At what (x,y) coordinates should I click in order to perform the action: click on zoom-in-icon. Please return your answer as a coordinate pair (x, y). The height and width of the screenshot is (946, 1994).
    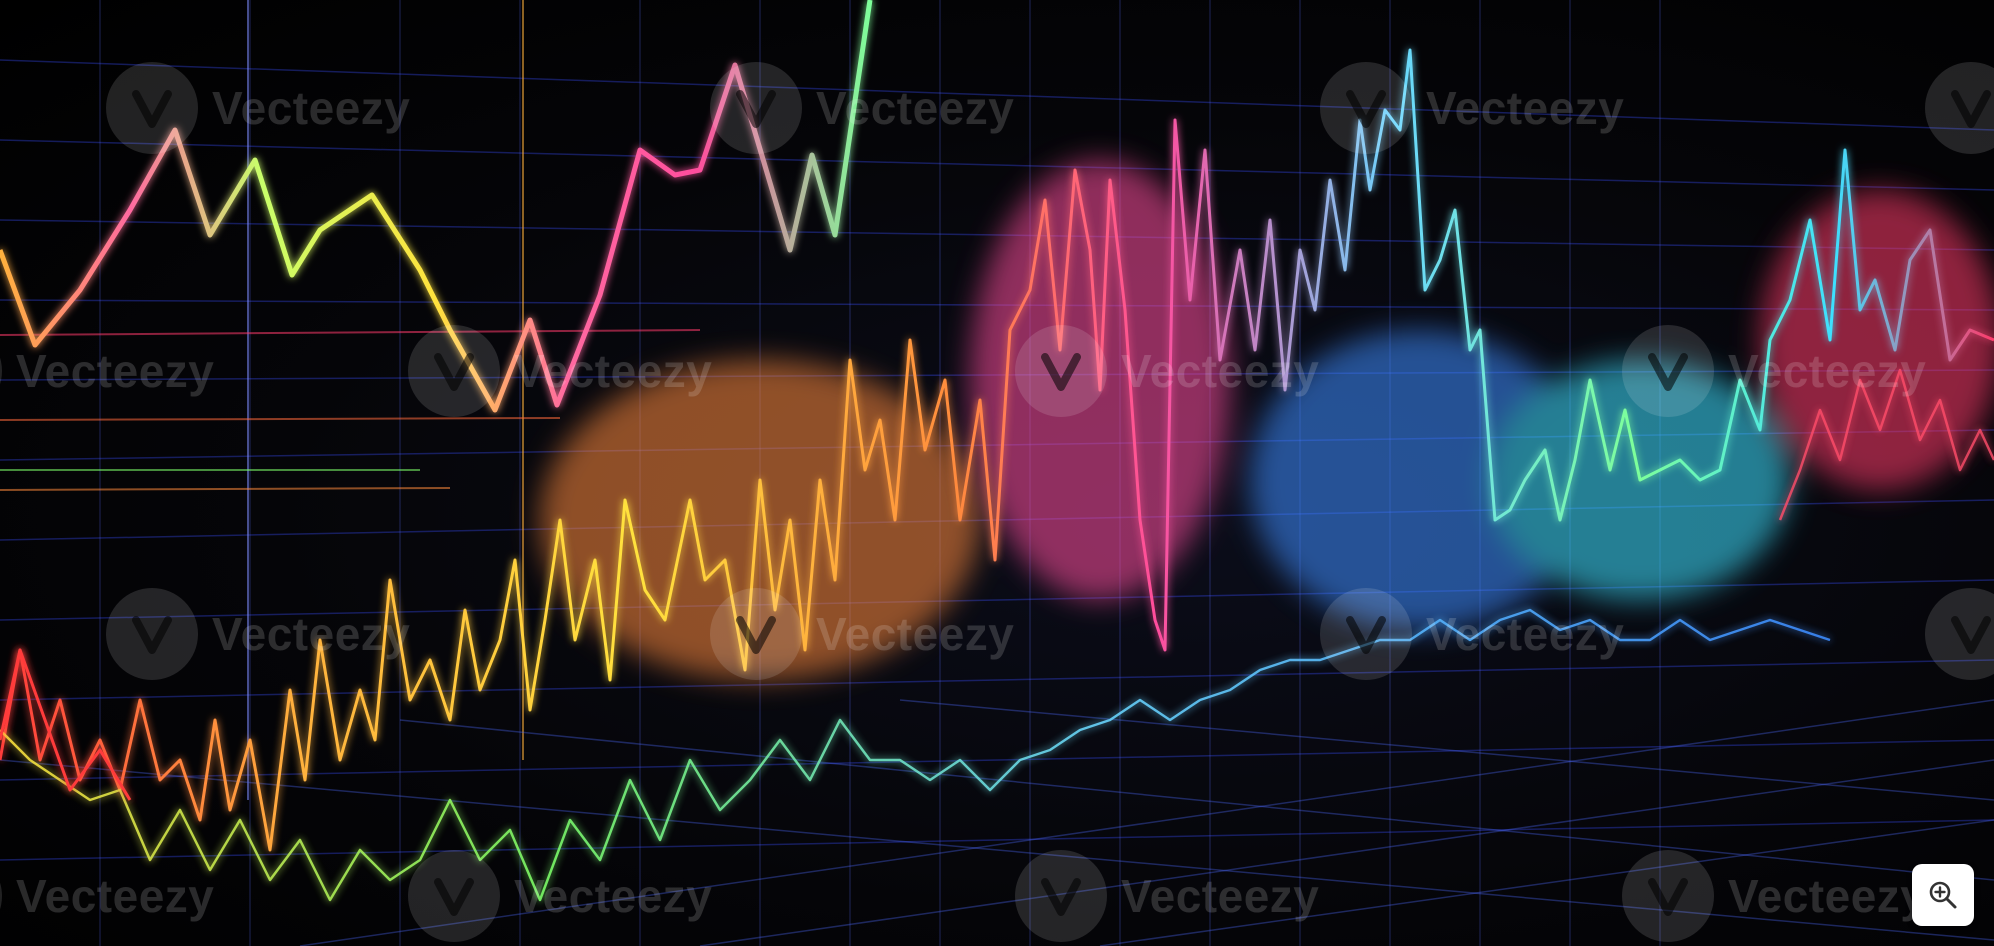
    Looking at the image, I should click on (1943, 895).